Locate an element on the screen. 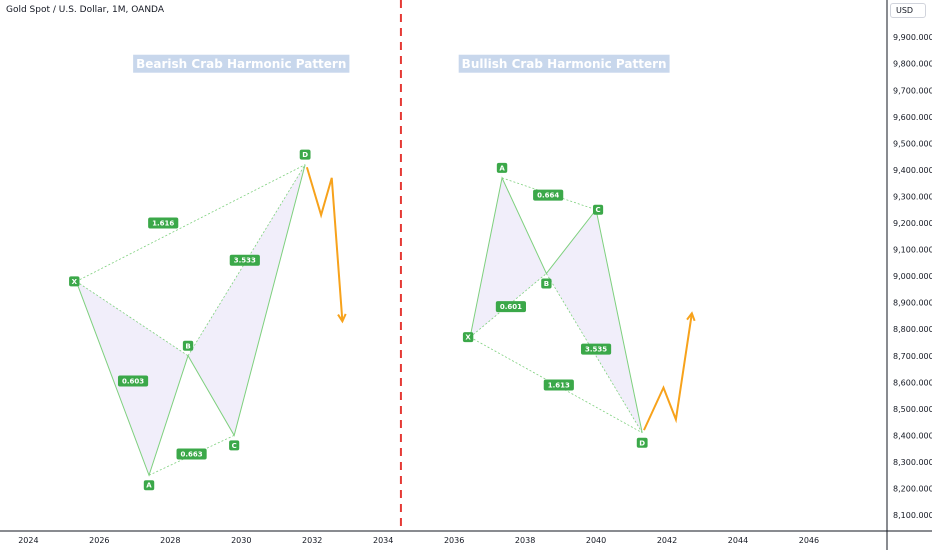 Image resolution: width=932 pixels, height=550 pixels. bearish-point-label-x: X is located at coordinates (74, 281).